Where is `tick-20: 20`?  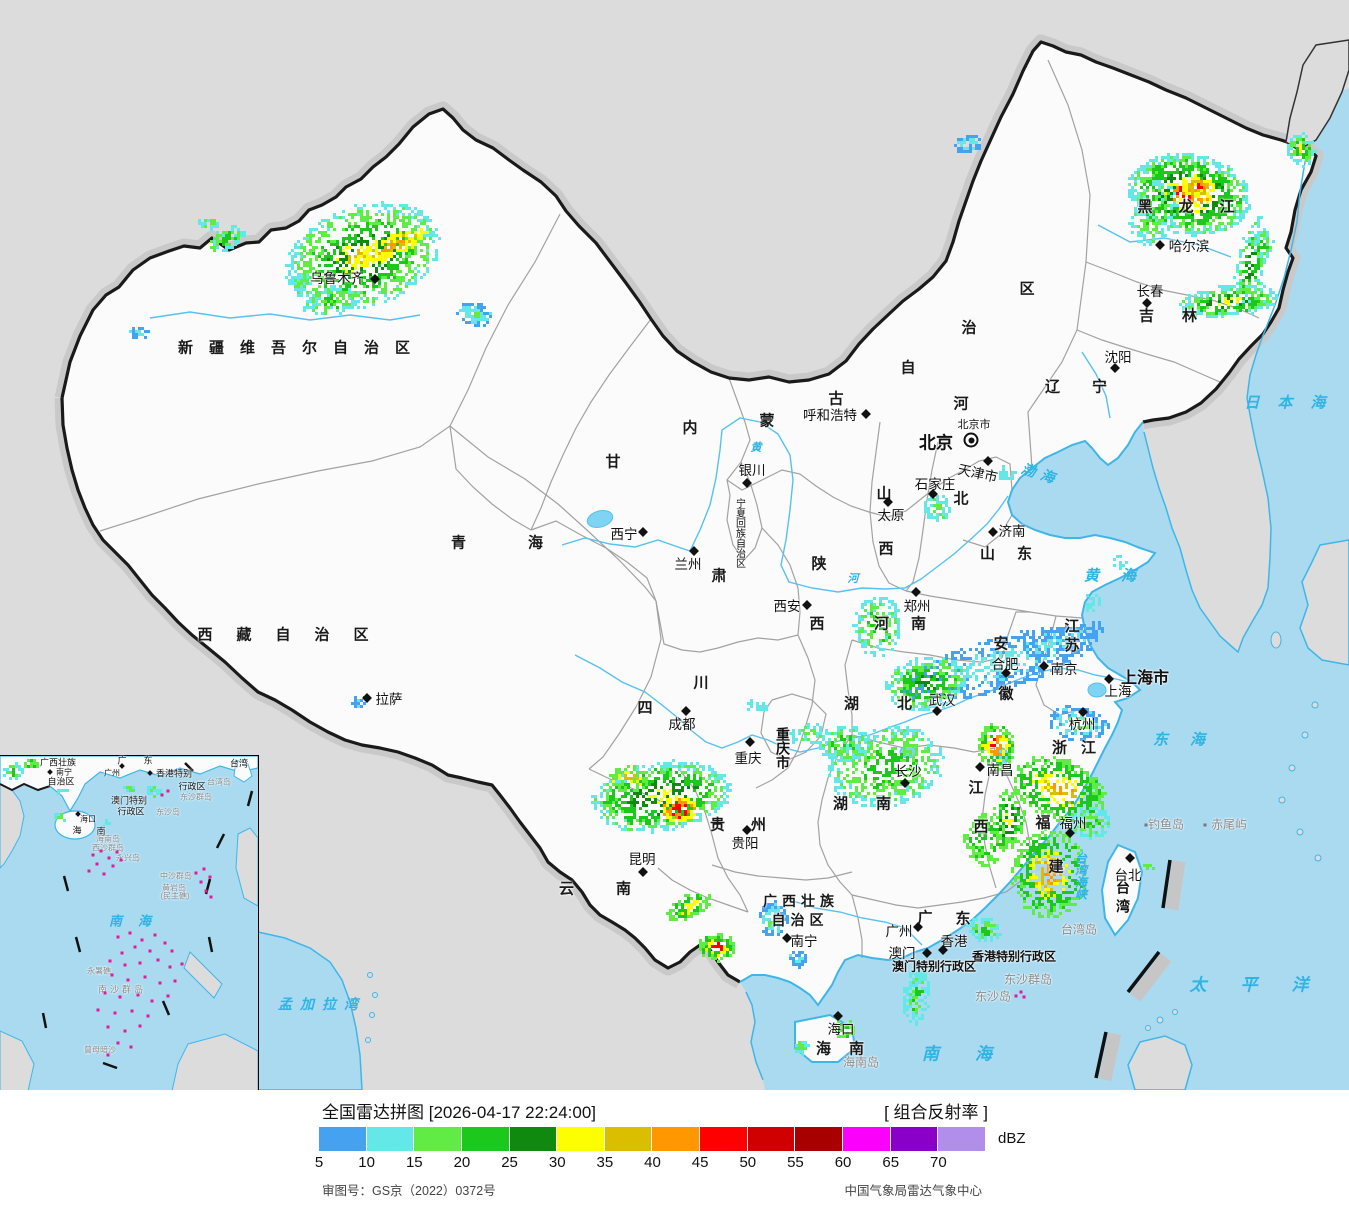
tick-20: 20 is located at coordinates (462, 1162).